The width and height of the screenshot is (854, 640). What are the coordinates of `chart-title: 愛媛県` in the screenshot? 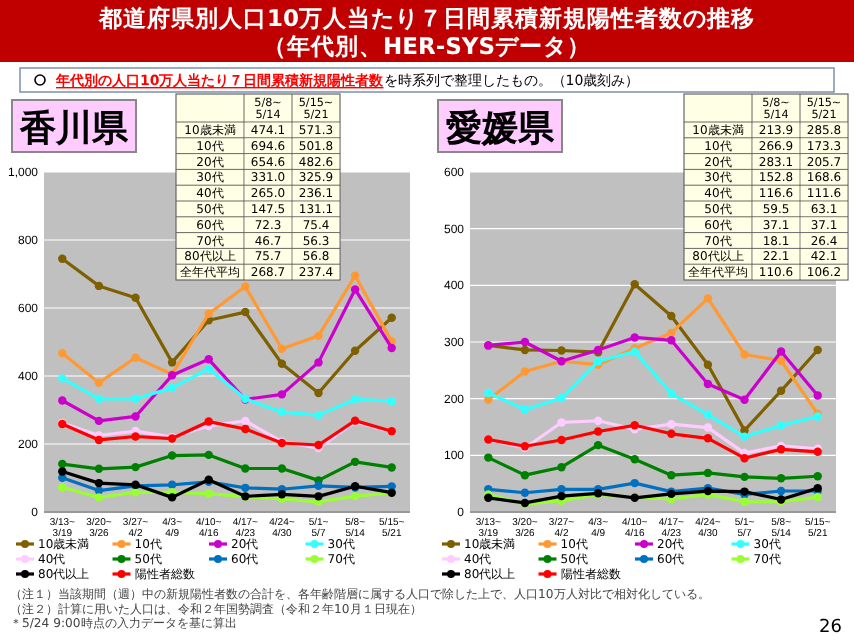 It's located at (501, 129).